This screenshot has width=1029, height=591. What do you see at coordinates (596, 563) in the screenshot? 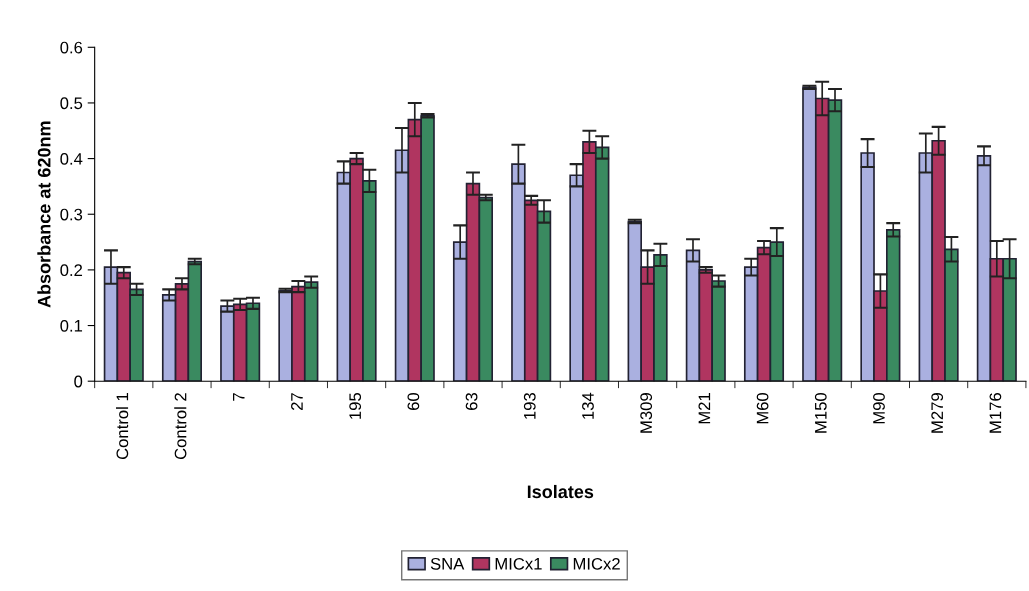
I see `legend-label: MICx2` at bounding box center [596, 563].